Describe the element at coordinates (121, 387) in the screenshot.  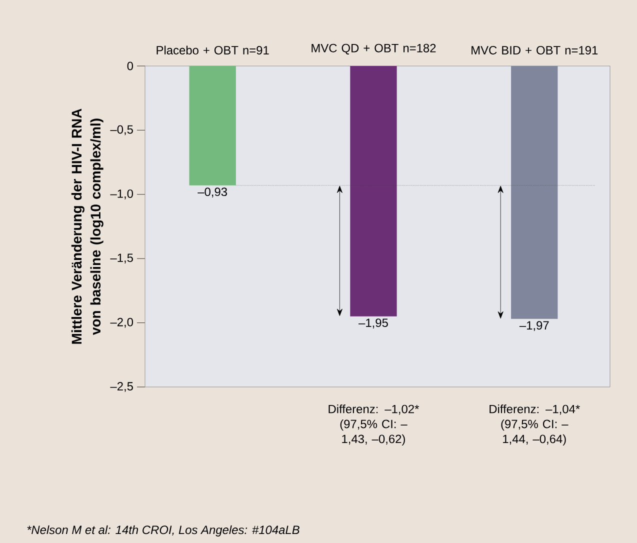
I see `y-tick-label: –2,5` at that location.